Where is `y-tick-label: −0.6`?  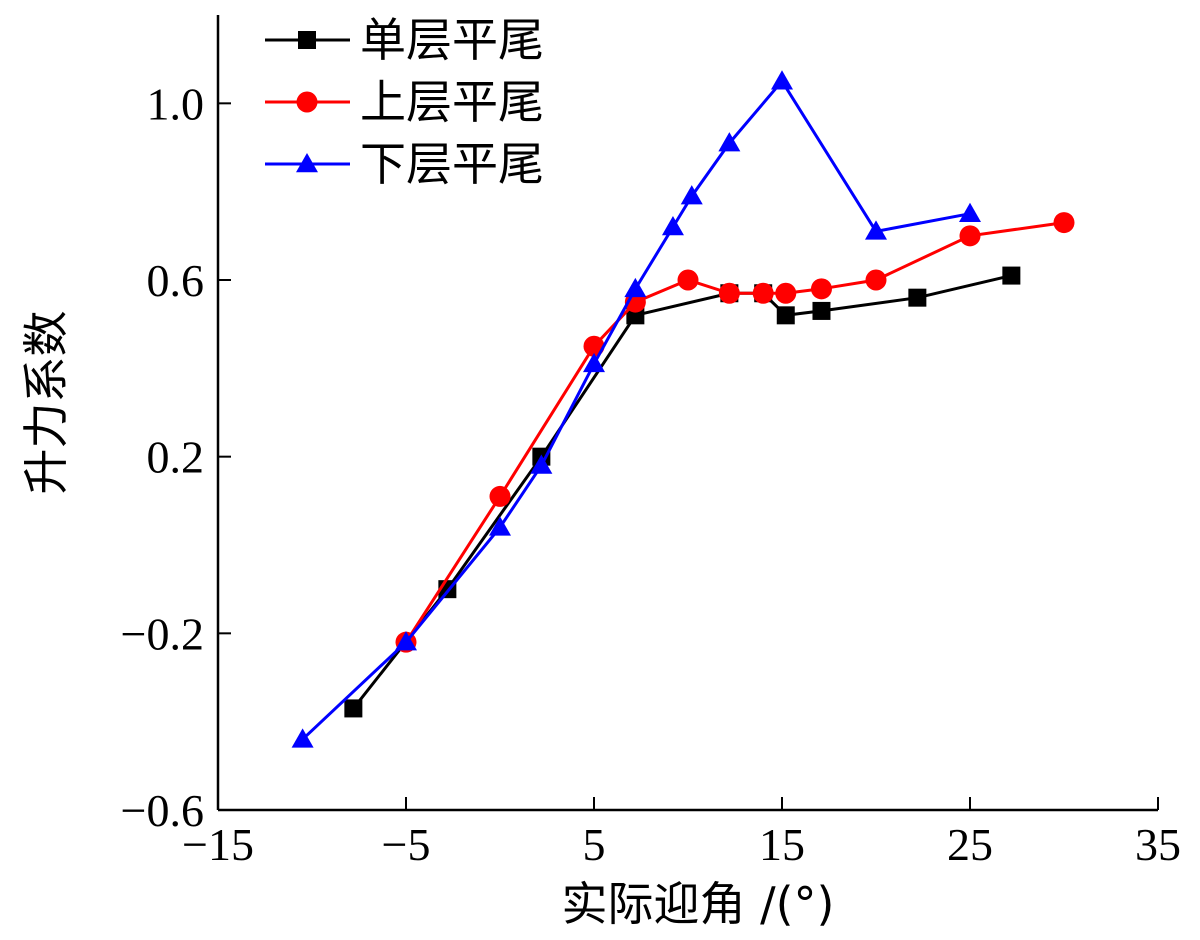 y-tick-label: −0.6 is located at coordinates (162, 810).